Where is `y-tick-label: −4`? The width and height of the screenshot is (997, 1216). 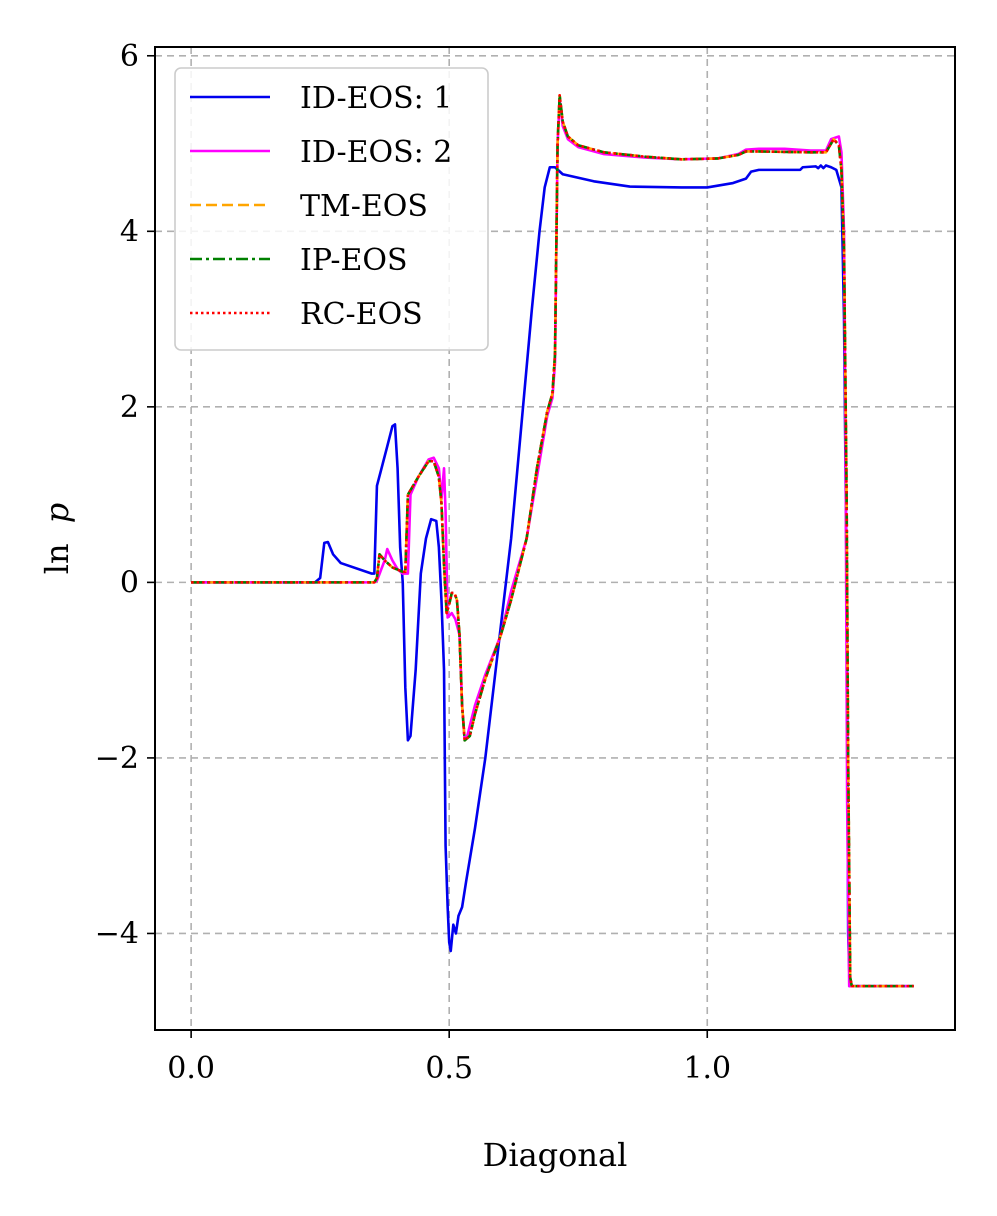
y-tick-label: −4 is located at coordinates (117, 933).